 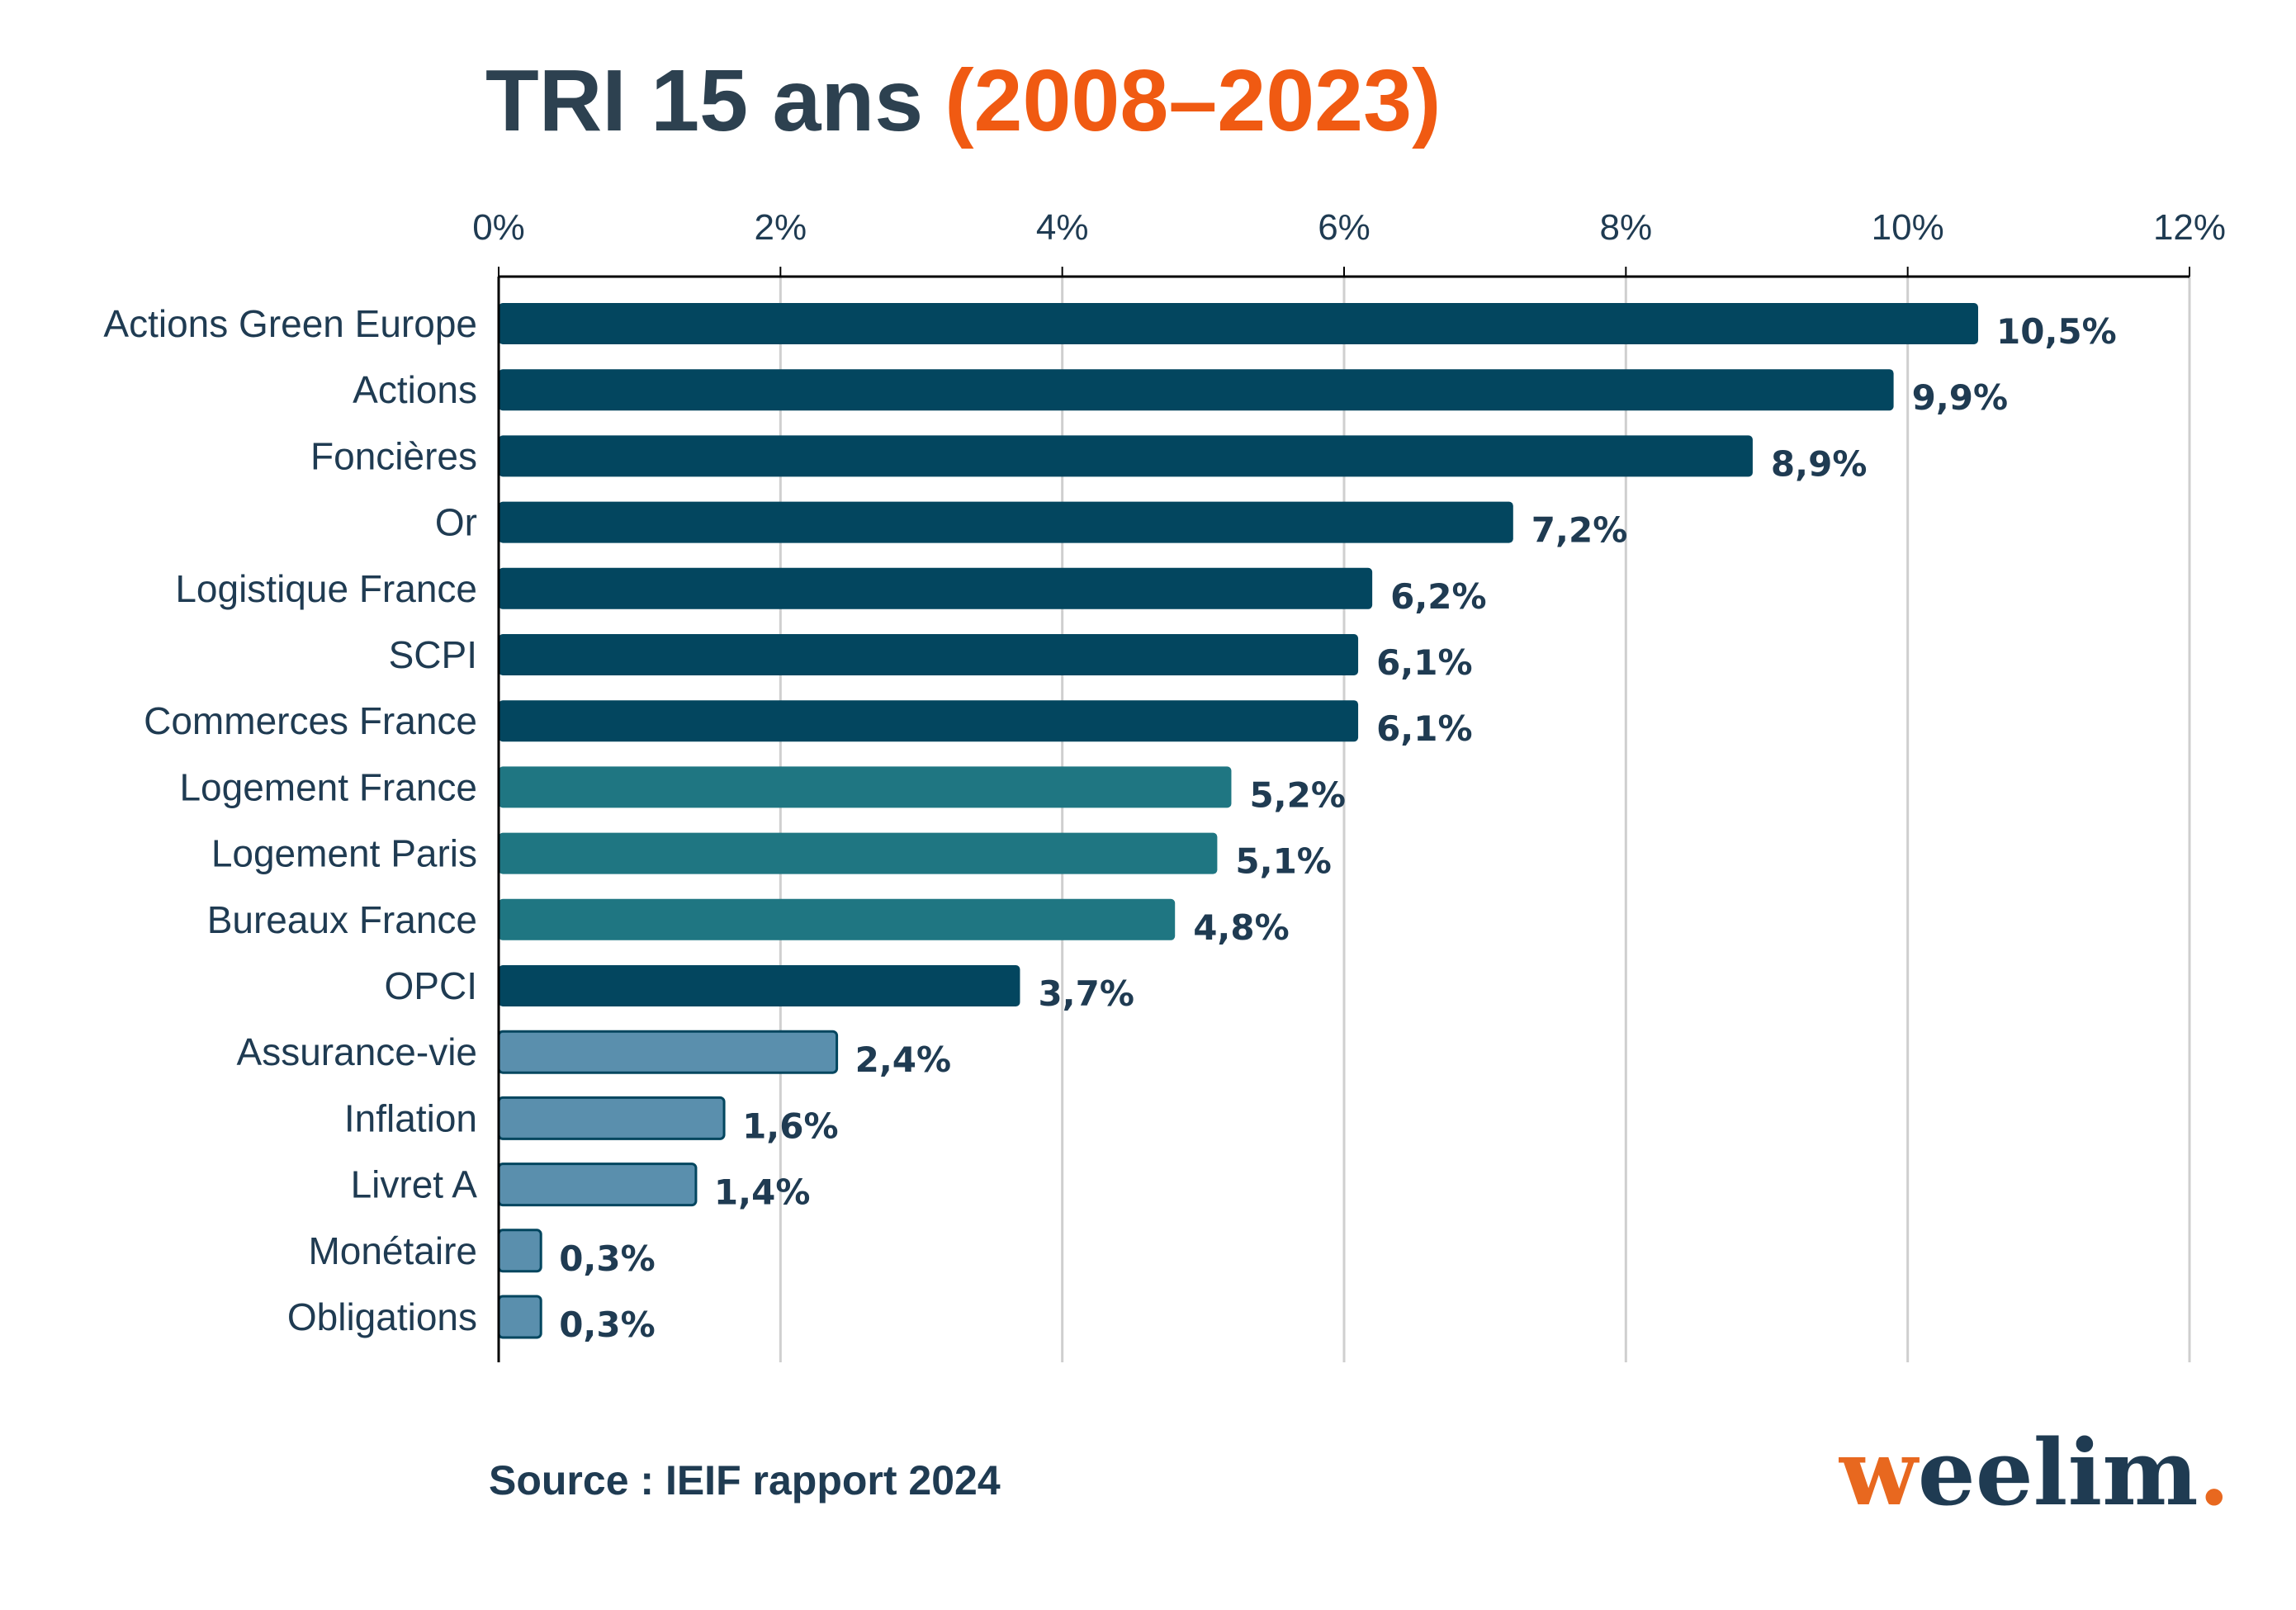 I want to click on value-label: 10,5%, so click(x=2056, y=331).